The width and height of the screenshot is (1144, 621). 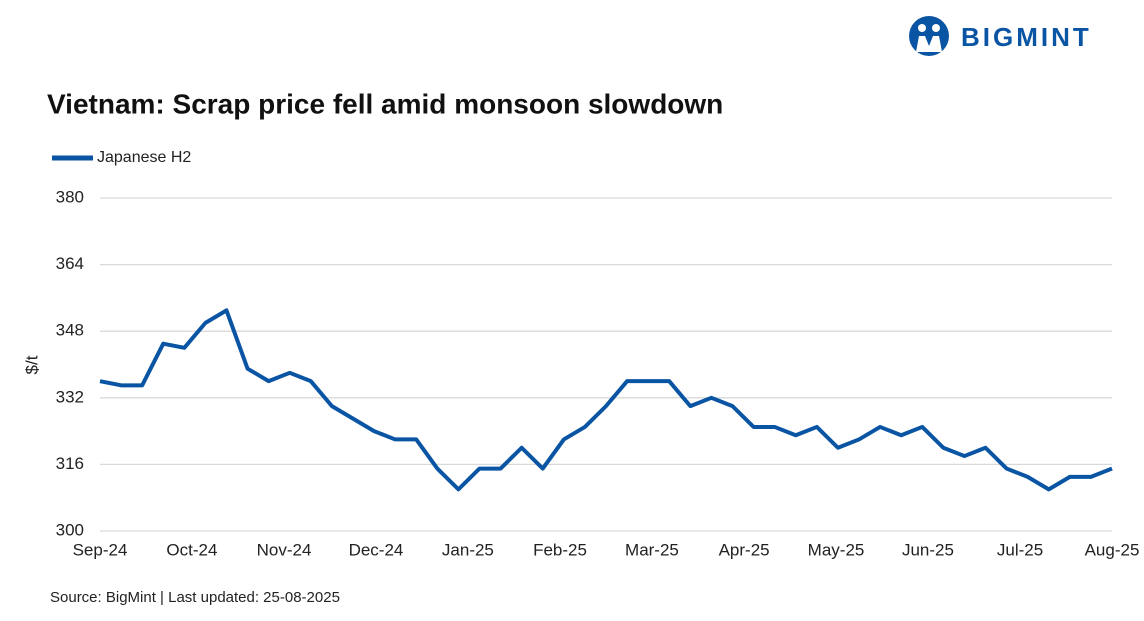 What do you see at coordinates (929, 36) in the screenshot?
I see `logo-icon` at bounding box center [929, 36].